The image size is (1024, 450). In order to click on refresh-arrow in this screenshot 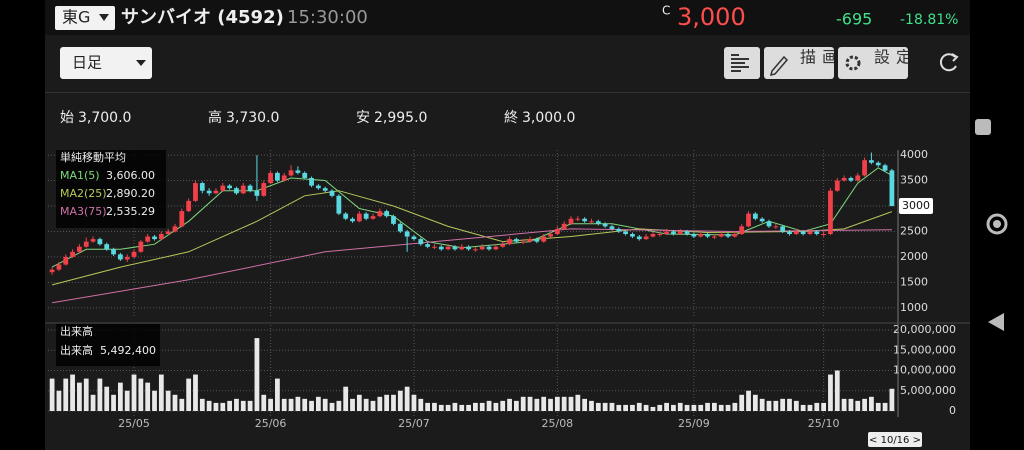, I will do `click(955, 57)`.